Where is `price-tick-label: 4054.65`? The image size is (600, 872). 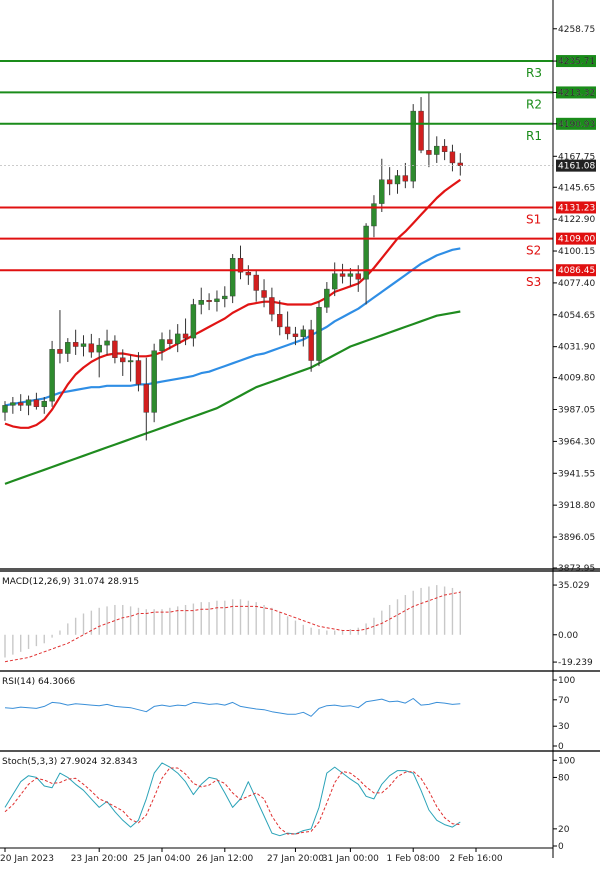
price-tick-label: 4054.65 is located at coordinates (576, 316).